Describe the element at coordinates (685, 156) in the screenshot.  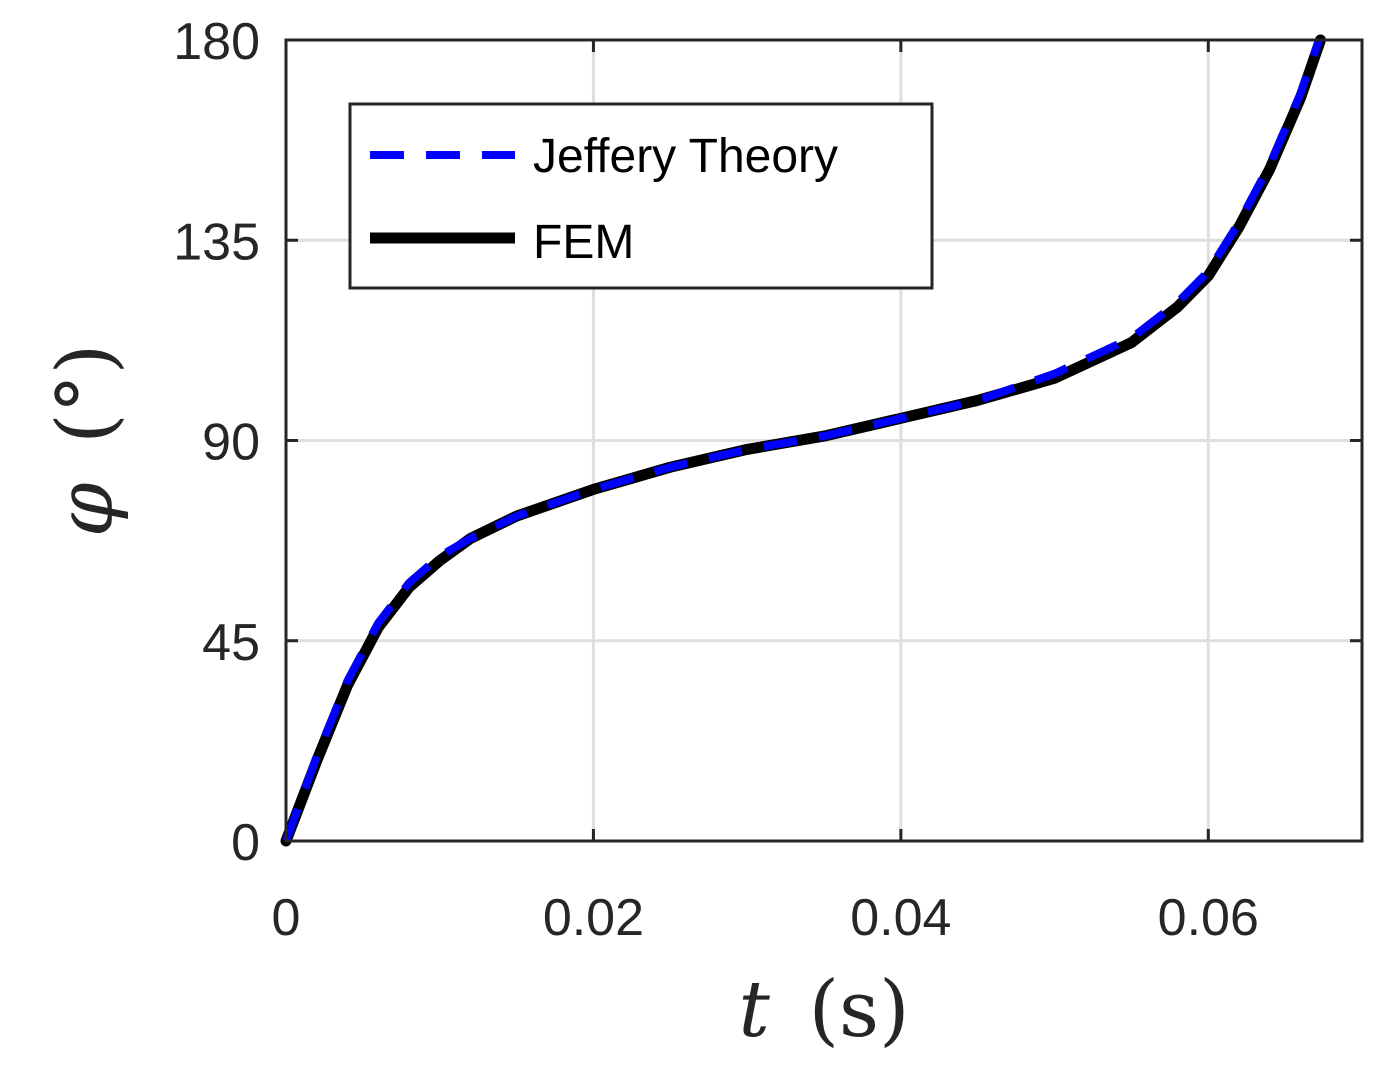
I see `legend-label-jeffery-theory: Jeffery Theory` at that location.